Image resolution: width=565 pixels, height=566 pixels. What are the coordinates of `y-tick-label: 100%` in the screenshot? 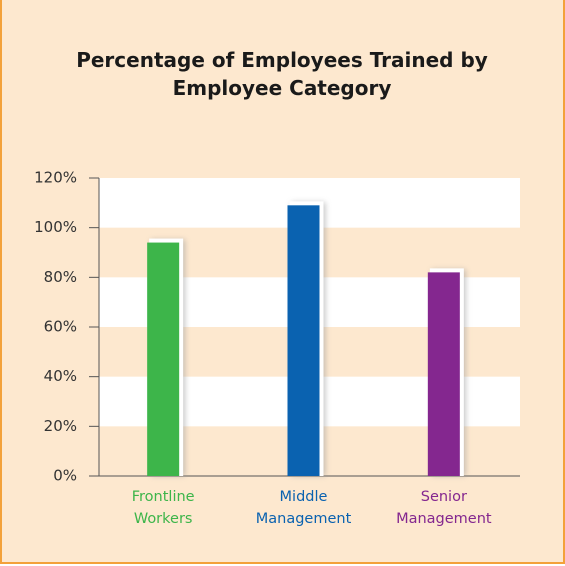 It's located at (55, 227).